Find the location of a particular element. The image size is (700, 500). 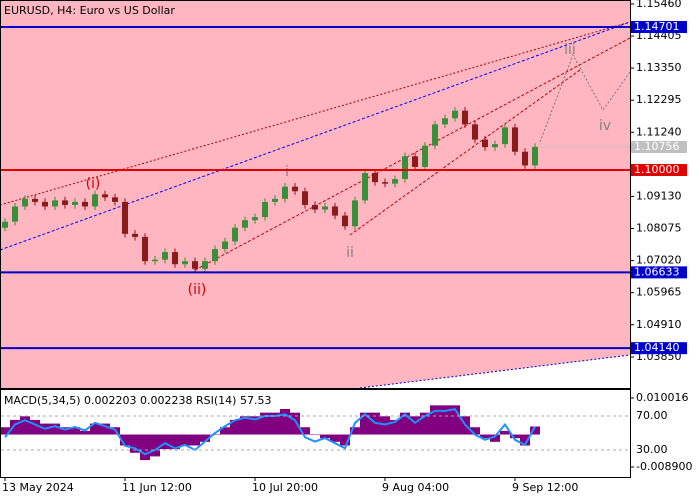

trend-line is located at coordinates (495, 371).